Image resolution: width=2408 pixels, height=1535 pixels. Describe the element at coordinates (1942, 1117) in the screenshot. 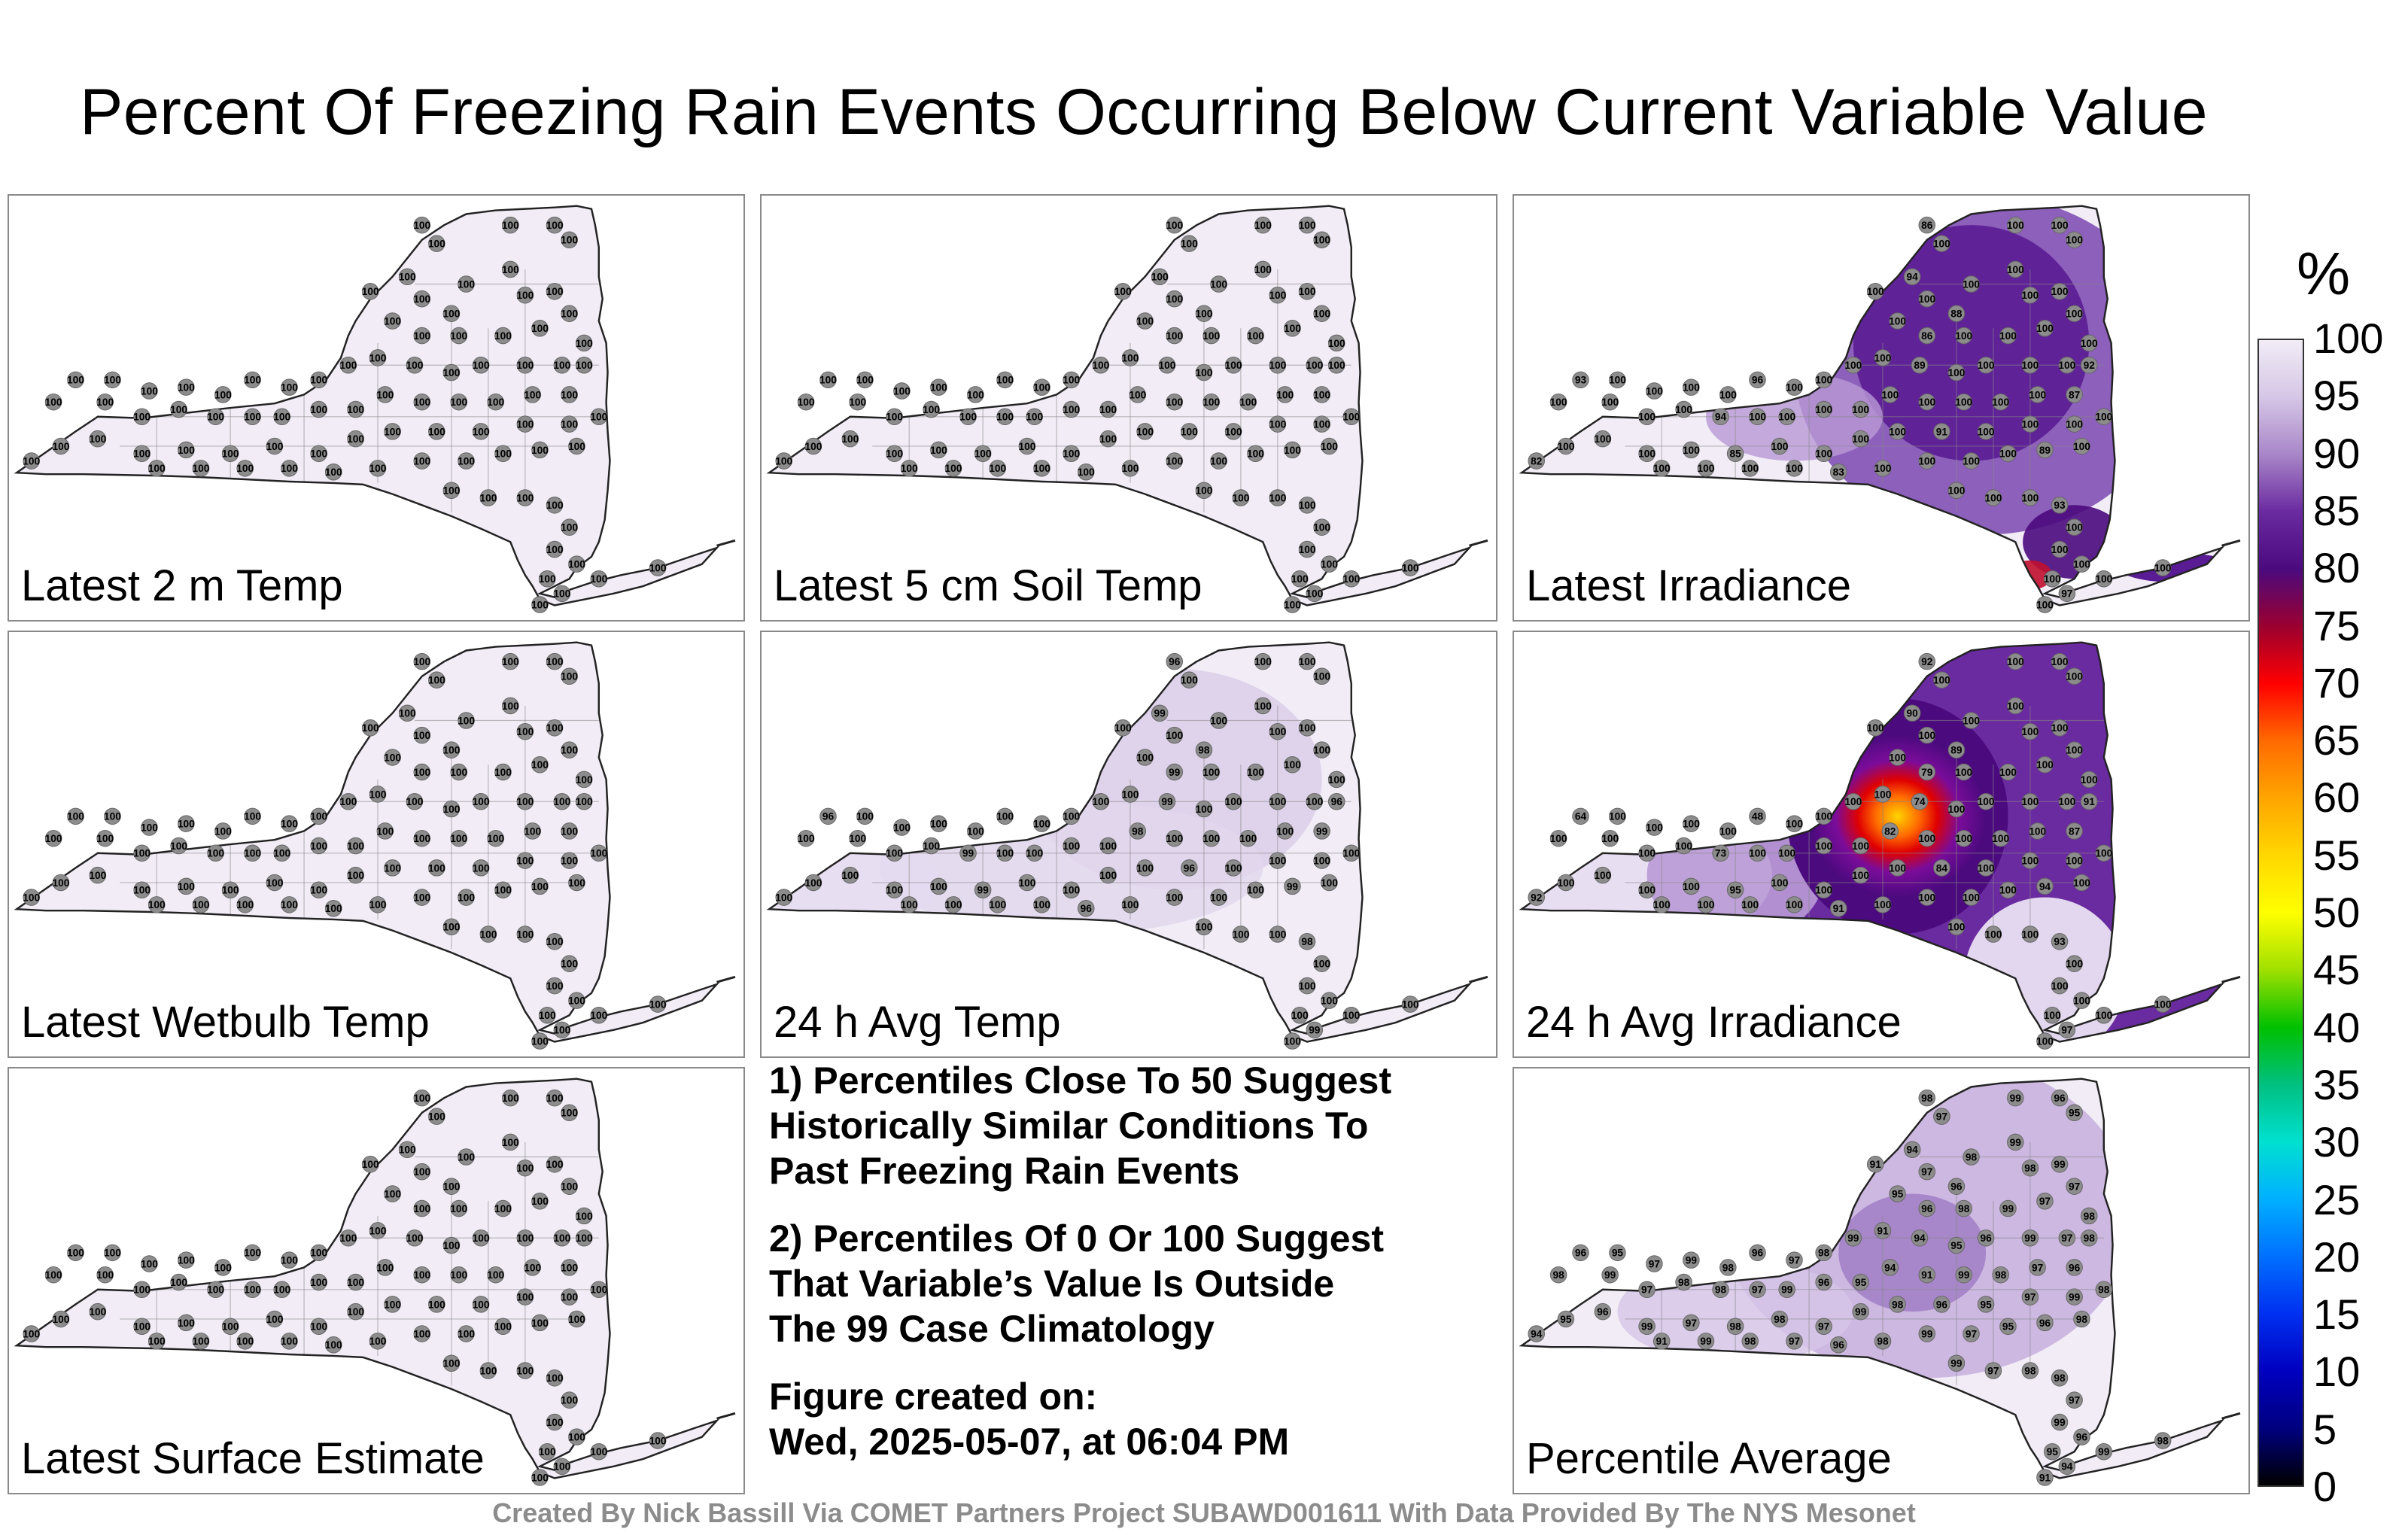

I see `svg-text: 97` at that location.